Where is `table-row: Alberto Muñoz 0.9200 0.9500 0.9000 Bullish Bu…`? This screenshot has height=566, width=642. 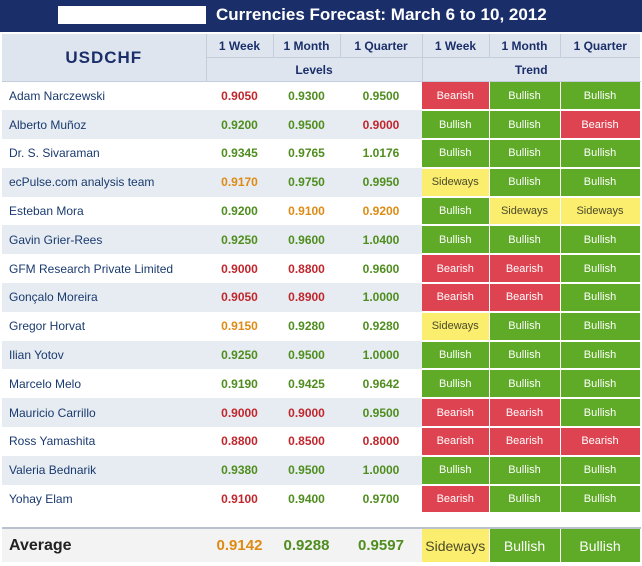 table-row: Alberto Muñoz 0.9200 0.9500 0.9000 Bullish Bu… is located at coordinates (321, 125).